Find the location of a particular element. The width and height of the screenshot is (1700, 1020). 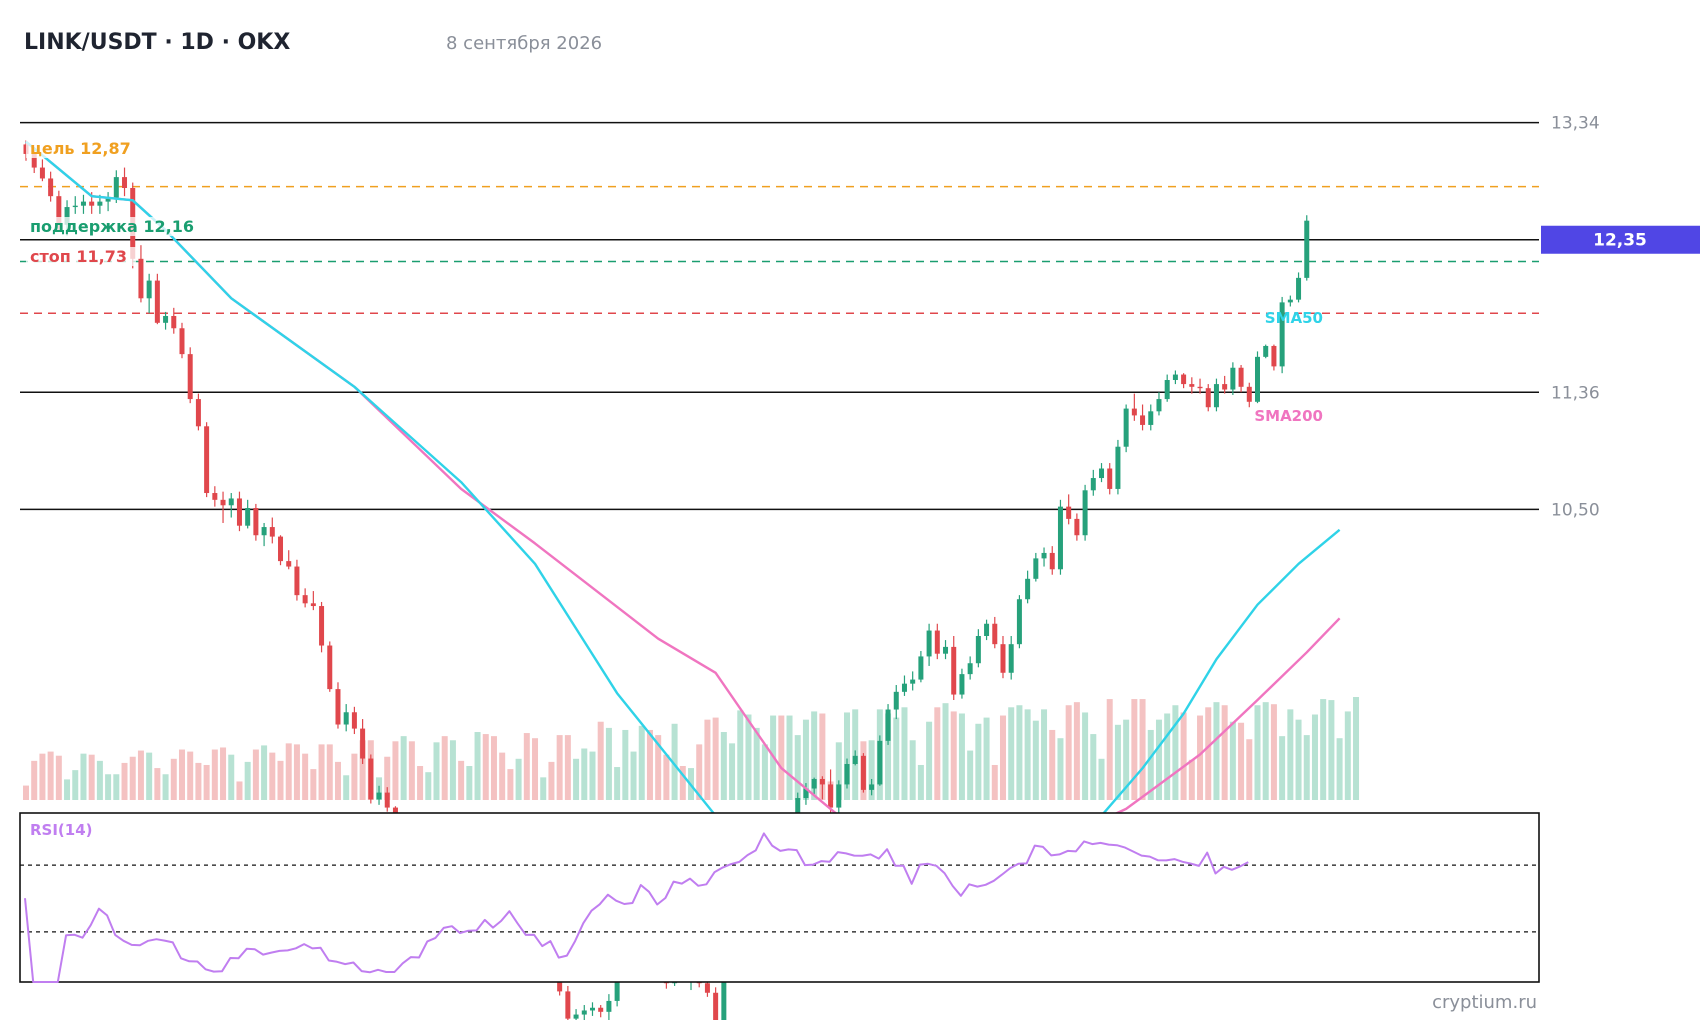

chart-date: 8 сентября 2026 is located at coordinates (524, 43).